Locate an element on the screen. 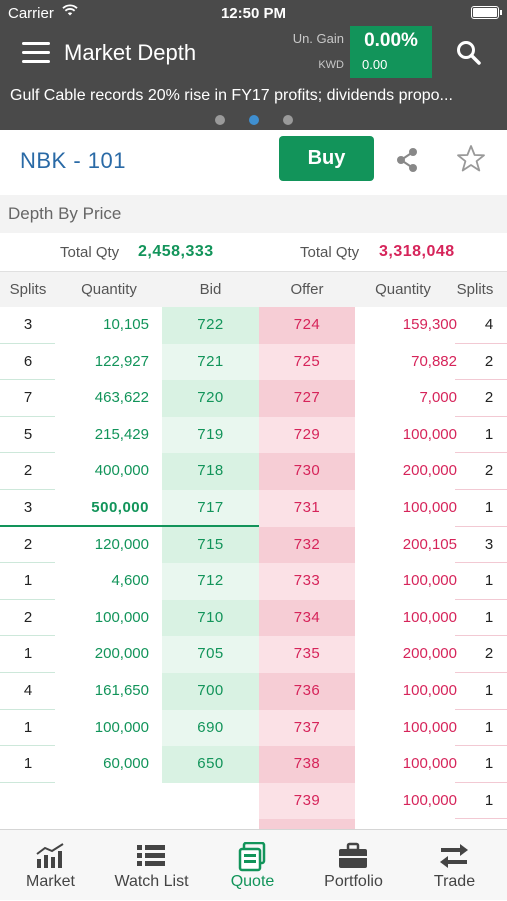 The height and width of the screenshot is (901, 507). status-bar: Carrier 12:50 PM is located at coordinates (253, 13).